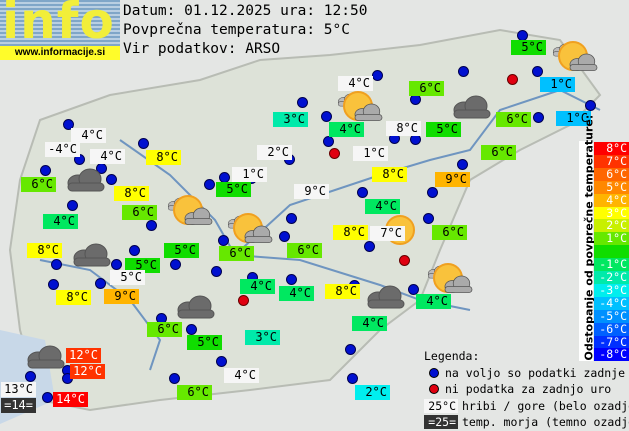 The image size is (629, 431). Describe the element at coordinates (387, 233) in the screenshot. I see `station-temperature-label: 7°C` at that location.